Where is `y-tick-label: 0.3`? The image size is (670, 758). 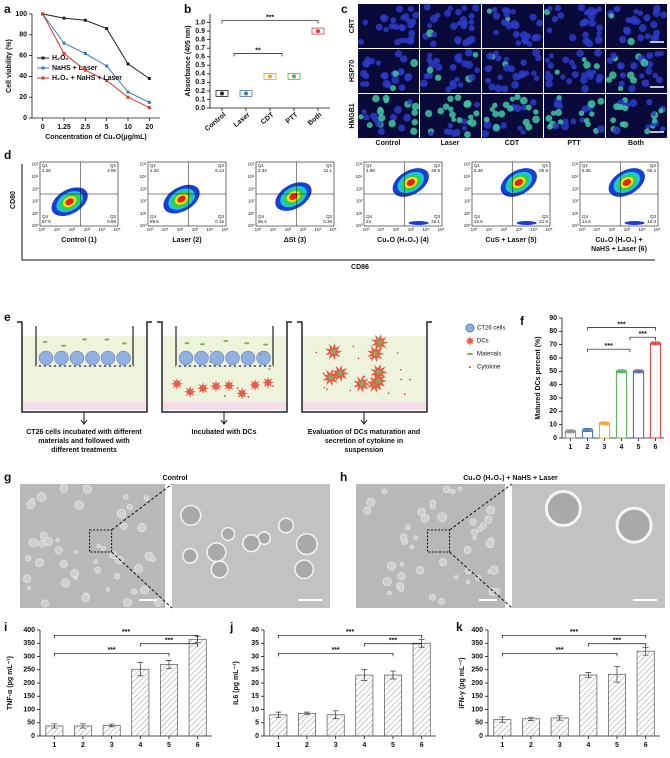 y-tick-label: 0.3 is located at coordinates (200, 82).